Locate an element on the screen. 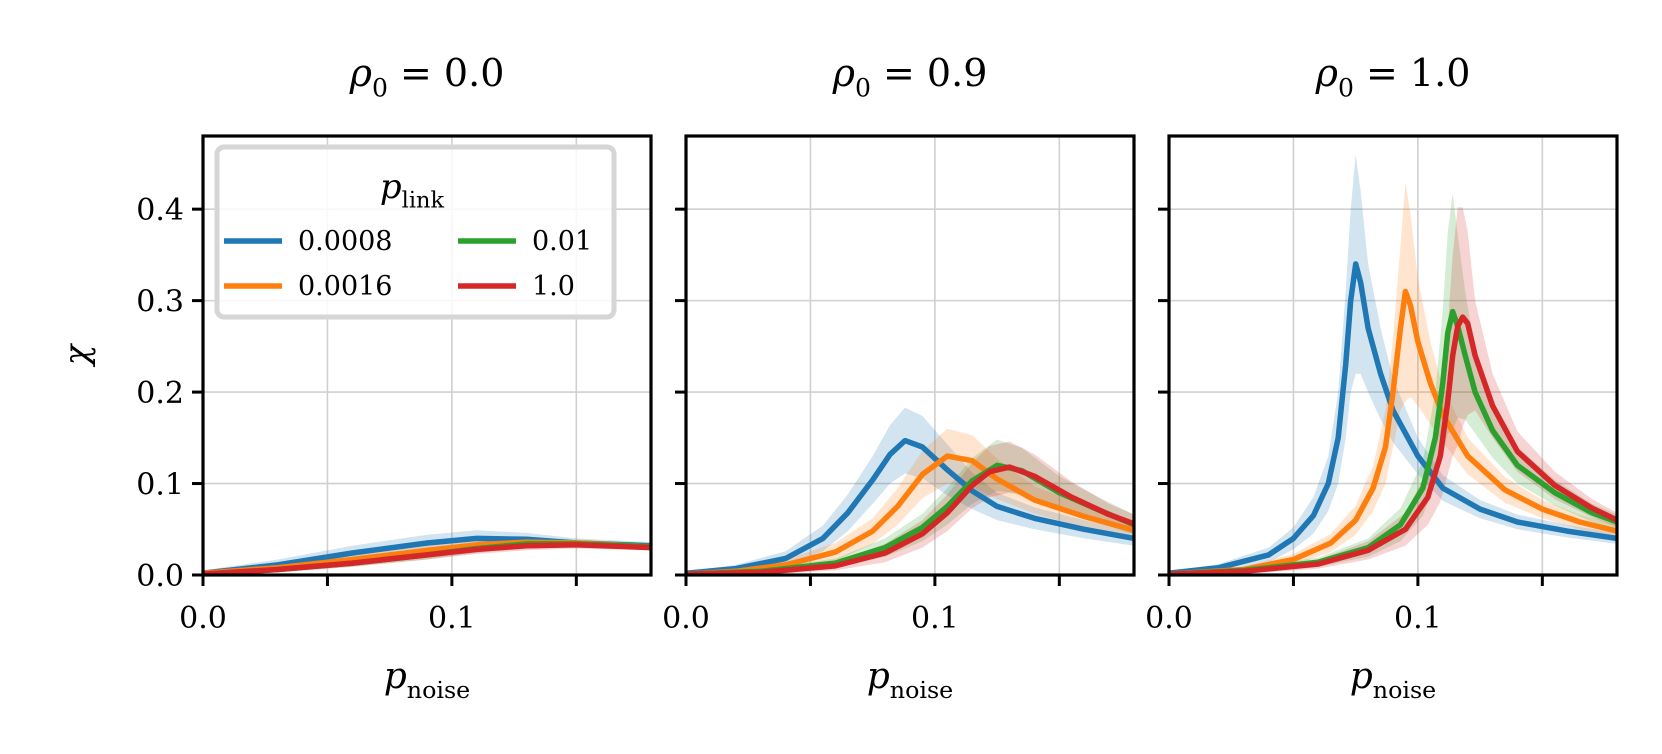 The height and width of the screenshot is (754, 1662). legend: plink 0.0008 0.01 0.0016 1.0 is located at coordinates (415, 232).